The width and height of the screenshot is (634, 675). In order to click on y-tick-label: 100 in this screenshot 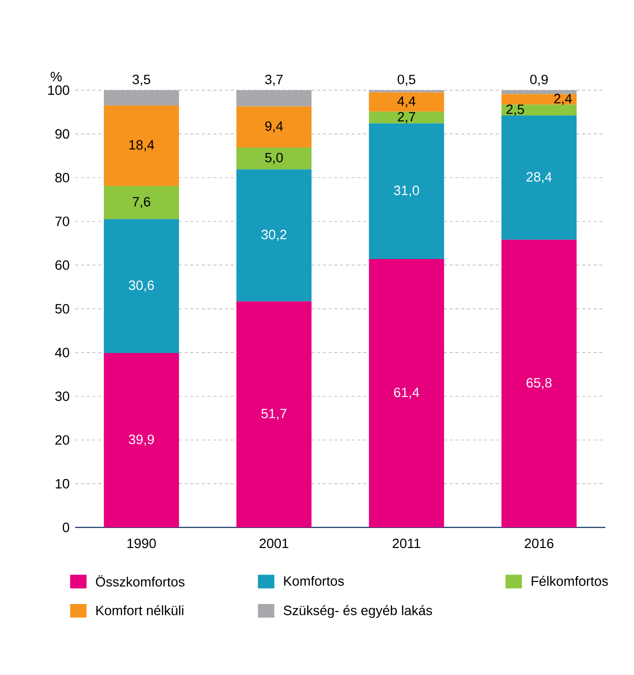, I will do `click(59, 90)`.